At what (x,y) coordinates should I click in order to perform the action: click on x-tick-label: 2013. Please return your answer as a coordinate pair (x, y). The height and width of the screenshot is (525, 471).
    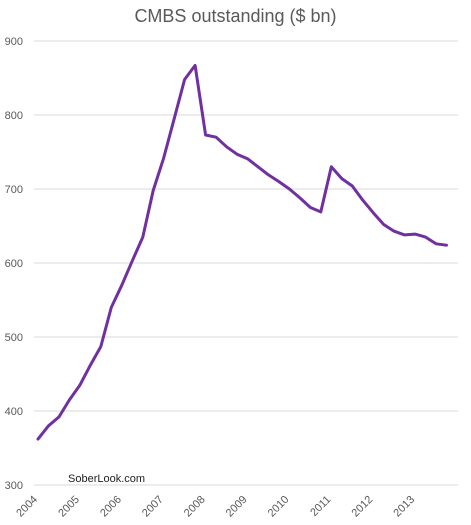
    Looking at the image, I should click on (404, 507).